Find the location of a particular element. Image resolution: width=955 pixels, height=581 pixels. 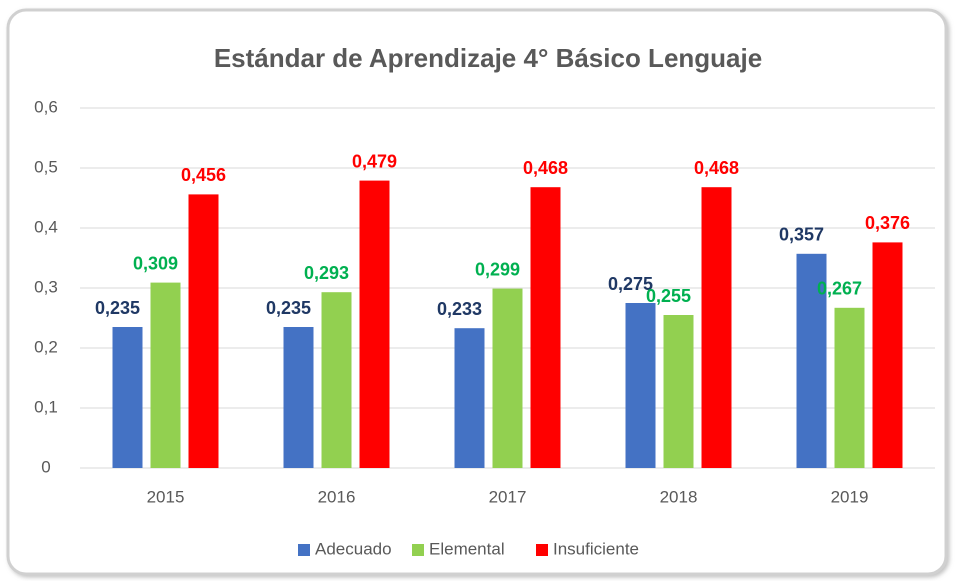

y-tick-label: 0,1 is located at coordinates (46, 406).